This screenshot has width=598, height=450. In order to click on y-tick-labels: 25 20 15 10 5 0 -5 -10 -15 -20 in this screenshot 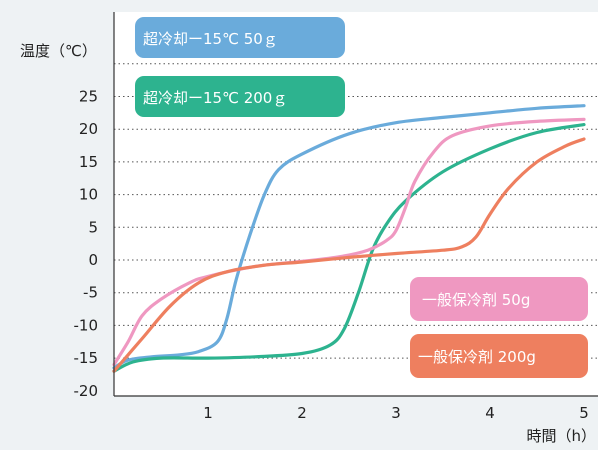, I will do `click(86, 244)`.